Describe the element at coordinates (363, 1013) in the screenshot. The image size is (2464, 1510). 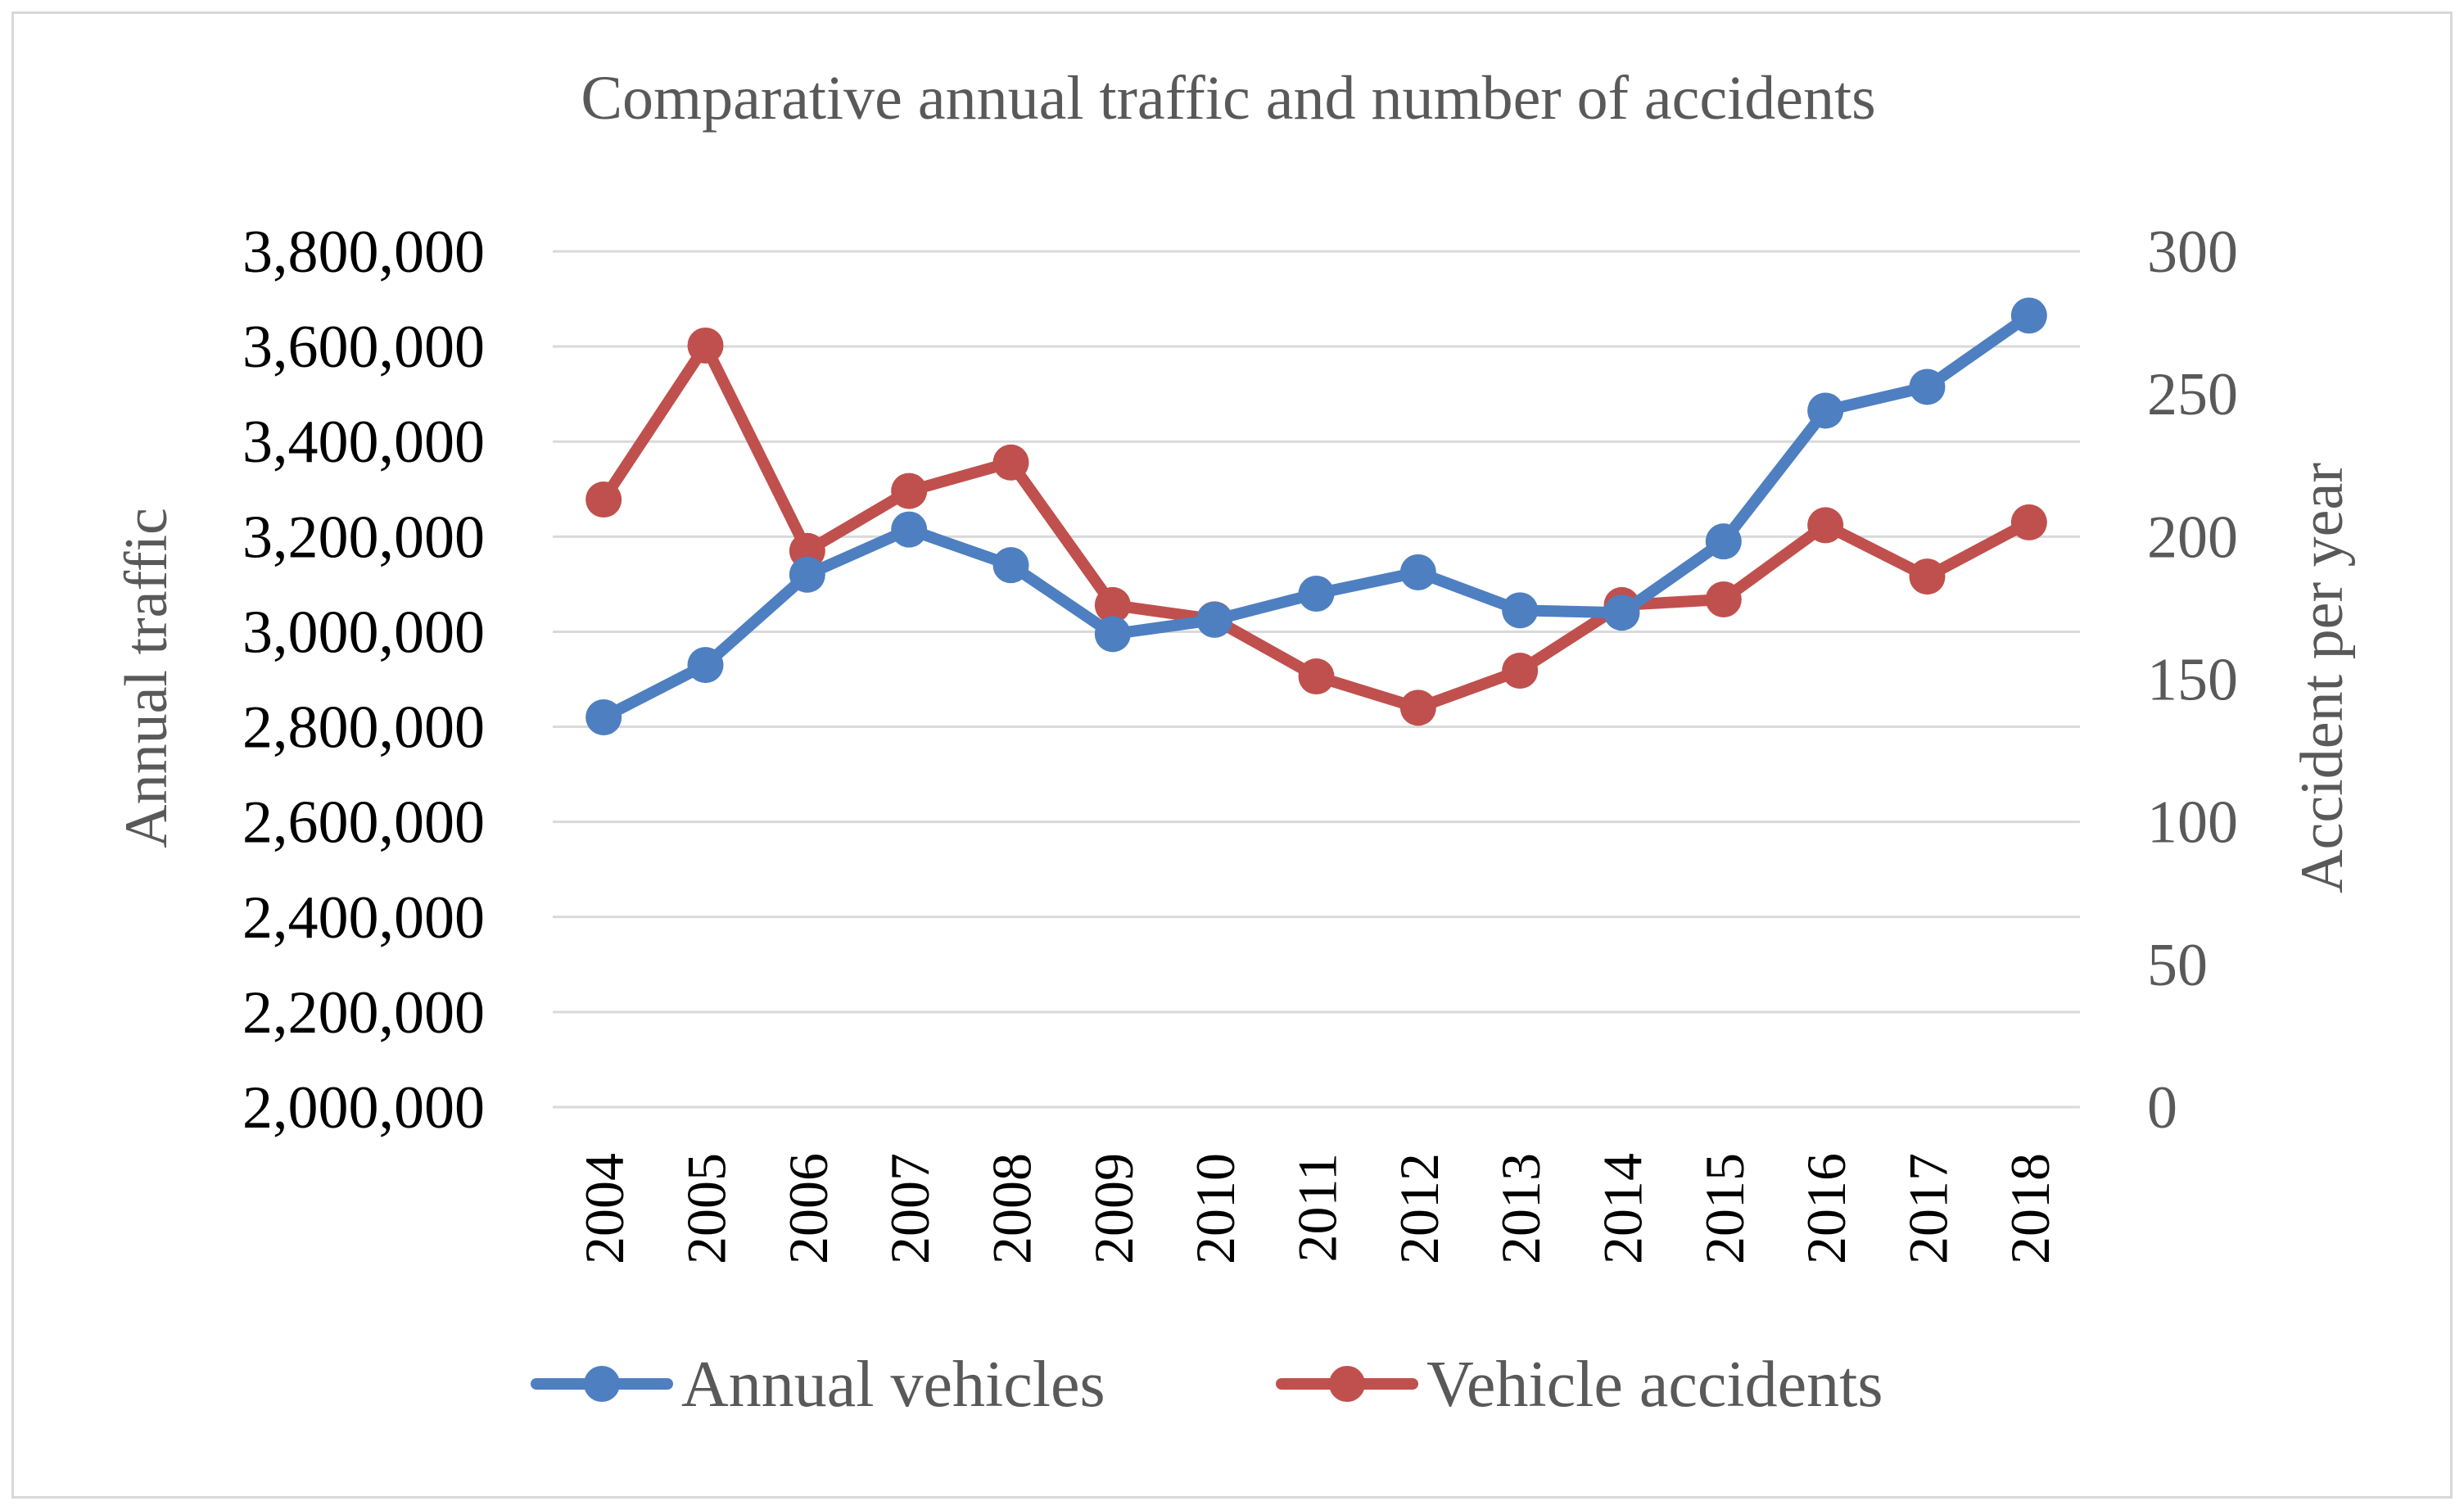
I see `left-tick-label: 2,200,000` at that location.